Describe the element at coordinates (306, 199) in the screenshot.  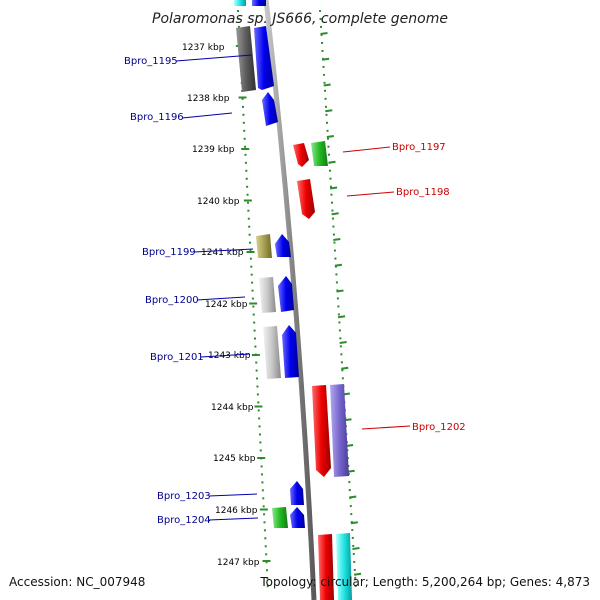
I see `gene-bpro-1198-arrow` at that location.